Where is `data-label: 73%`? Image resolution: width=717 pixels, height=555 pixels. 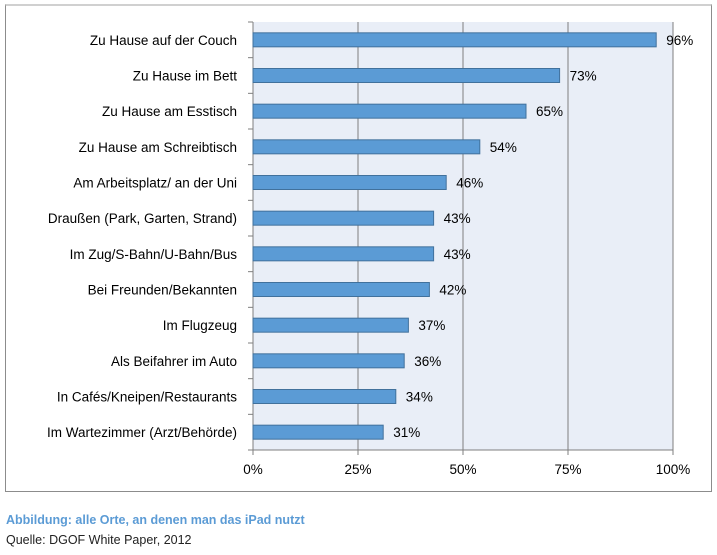
data-label: 73% is located at coordinates (583, 76).